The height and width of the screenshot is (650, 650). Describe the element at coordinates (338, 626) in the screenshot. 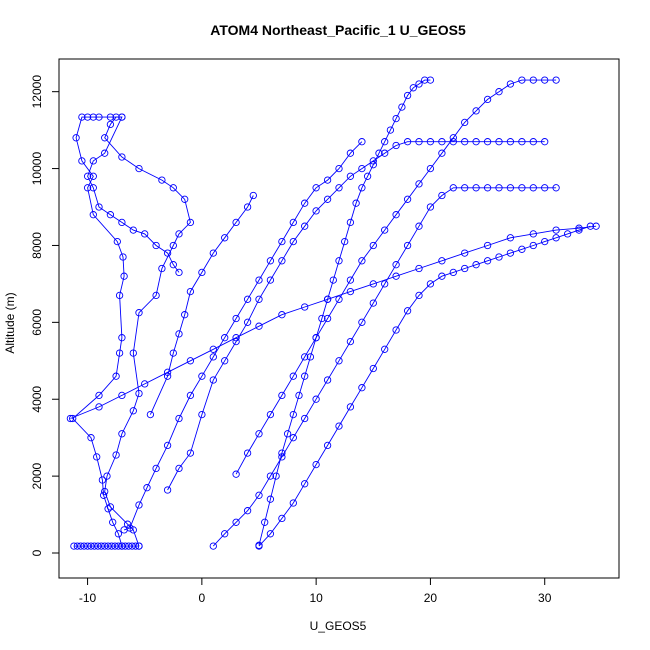

I see `x-axis-label: U_GEOS5` at that location.